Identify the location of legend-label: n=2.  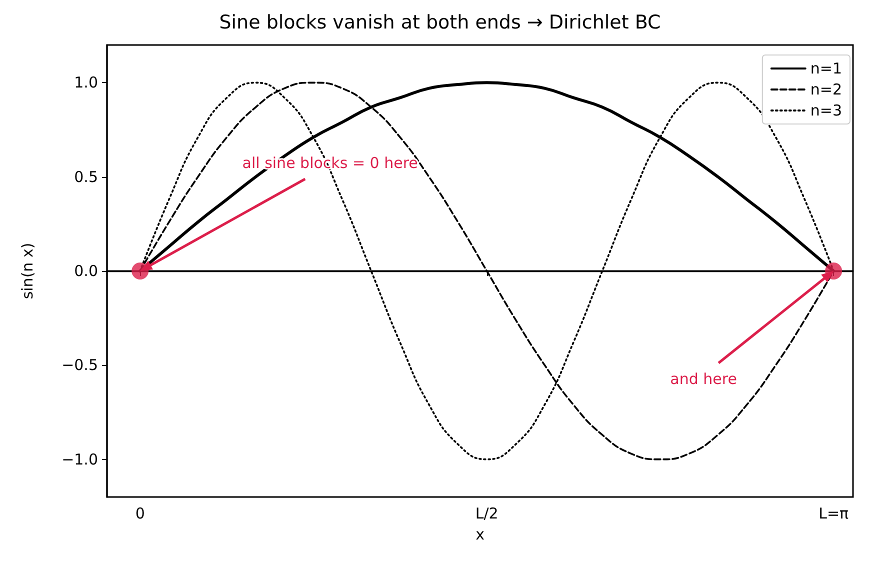
(826, 89).